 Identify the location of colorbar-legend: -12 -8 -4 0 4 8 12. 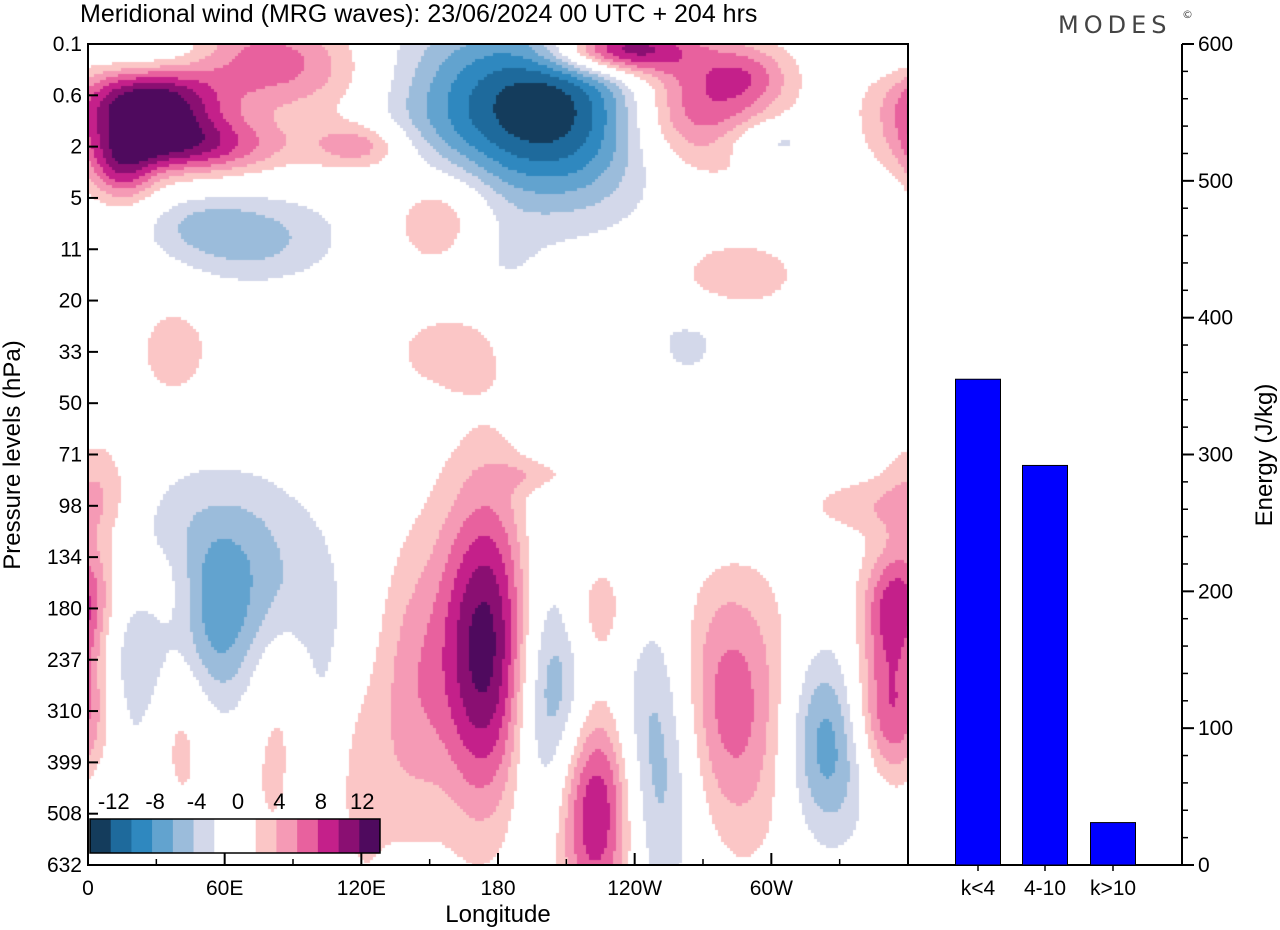
(235, 821).